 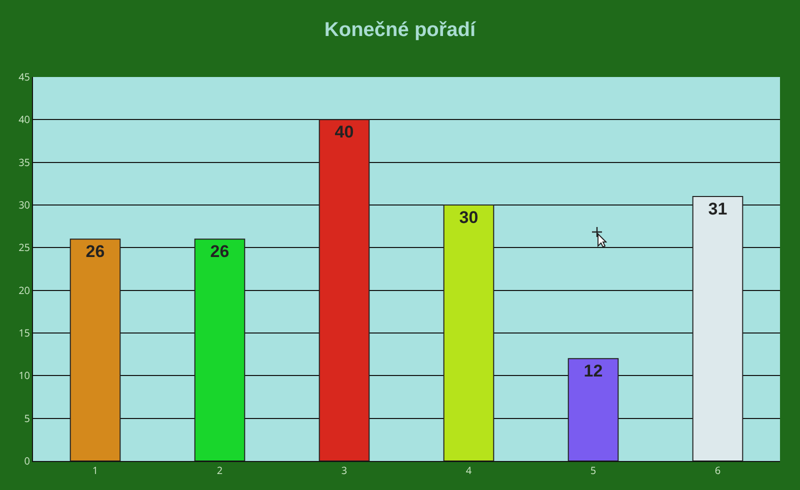 I want to click on data-label: 40, so click(x=344, y=132).